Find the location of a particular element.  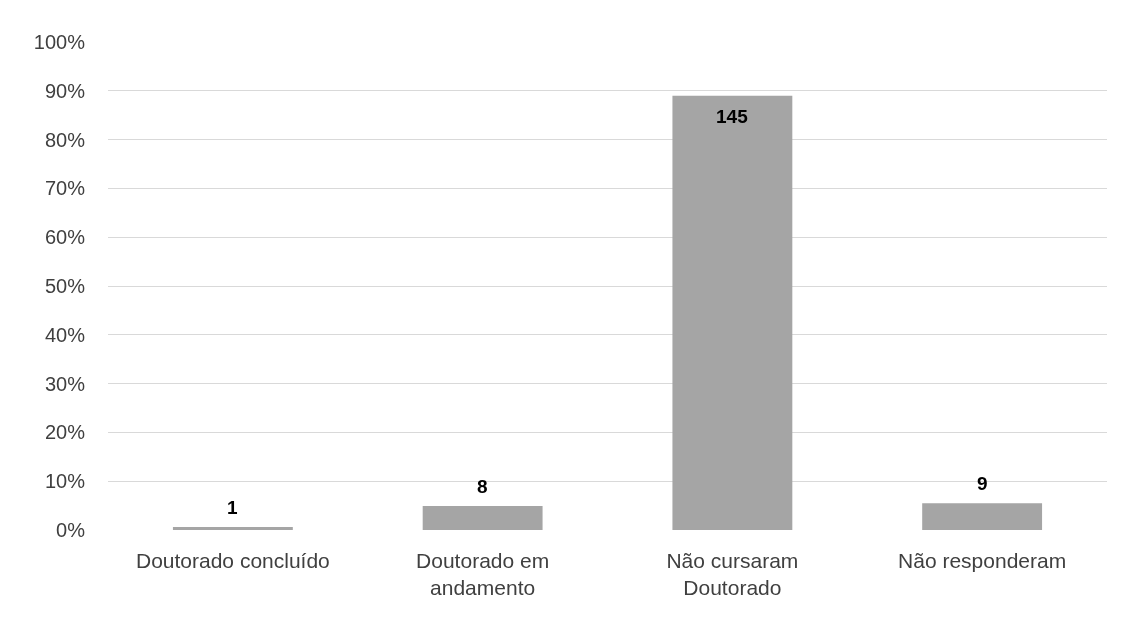

annotation: 145 is located at coordinates (732, 116).